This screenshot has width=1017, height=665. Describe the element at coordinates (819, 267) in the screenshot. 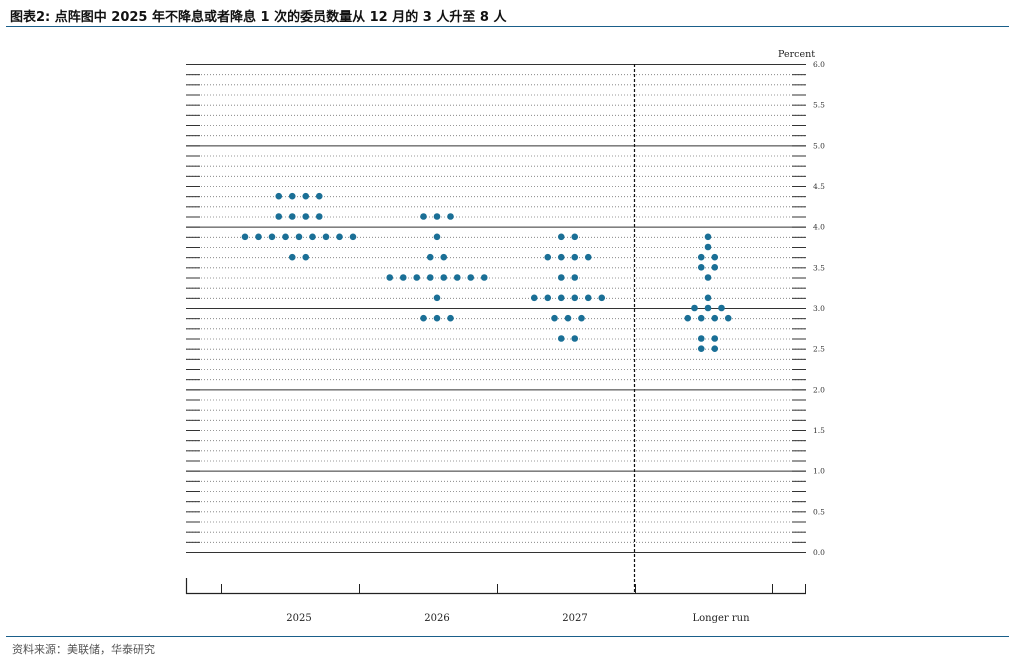

I see `y-tick-label: 3.5` at that location.